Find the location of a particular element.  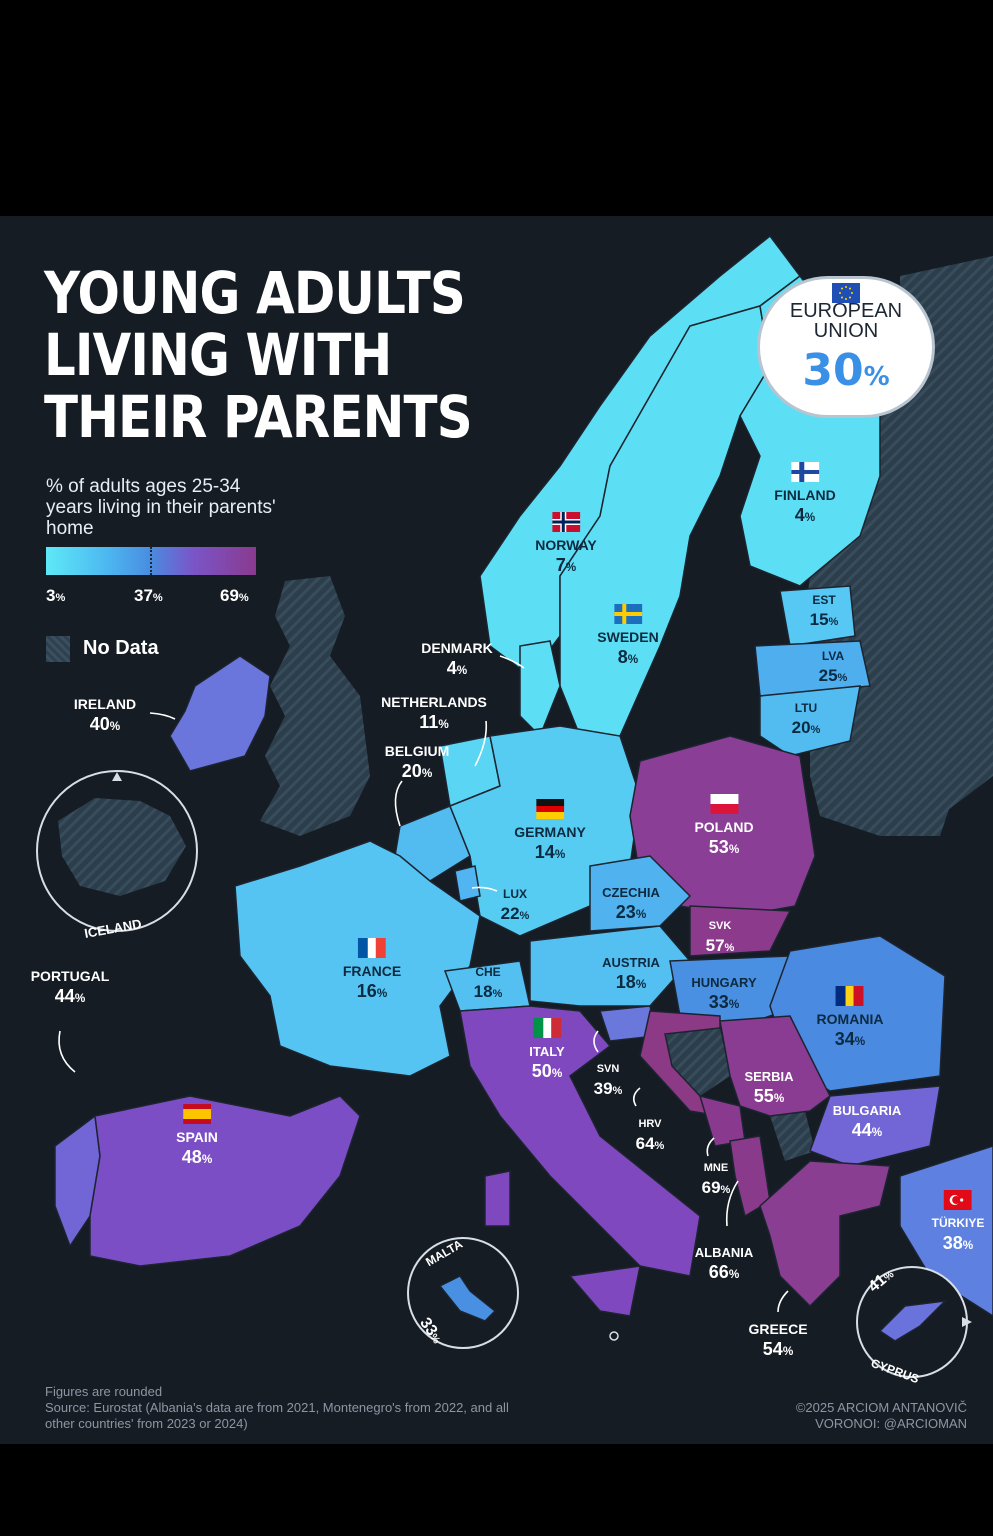

legend-mid: 37% is located at coordinates (148, 595).